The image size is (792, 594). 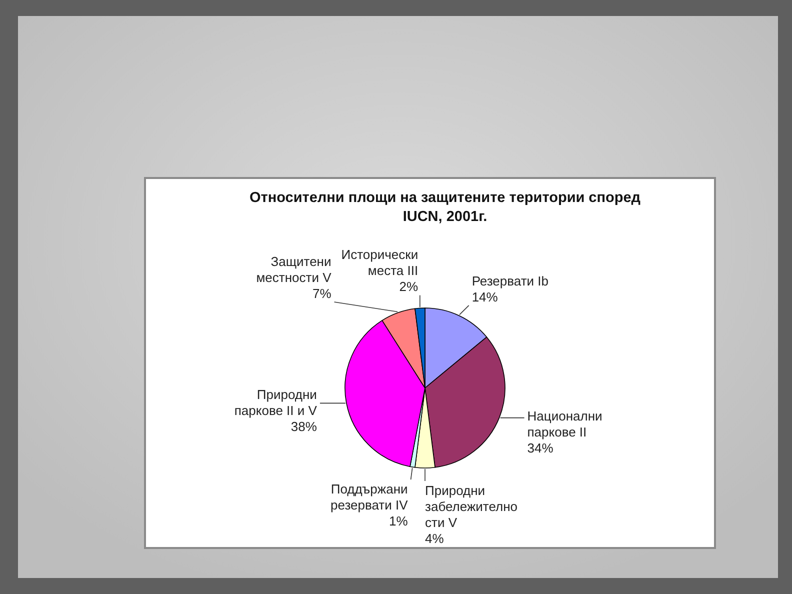 What do you see at coordinates (540, 448) in the screenshot?
I see `data-label: 34%` at bounding box center [540, 448].